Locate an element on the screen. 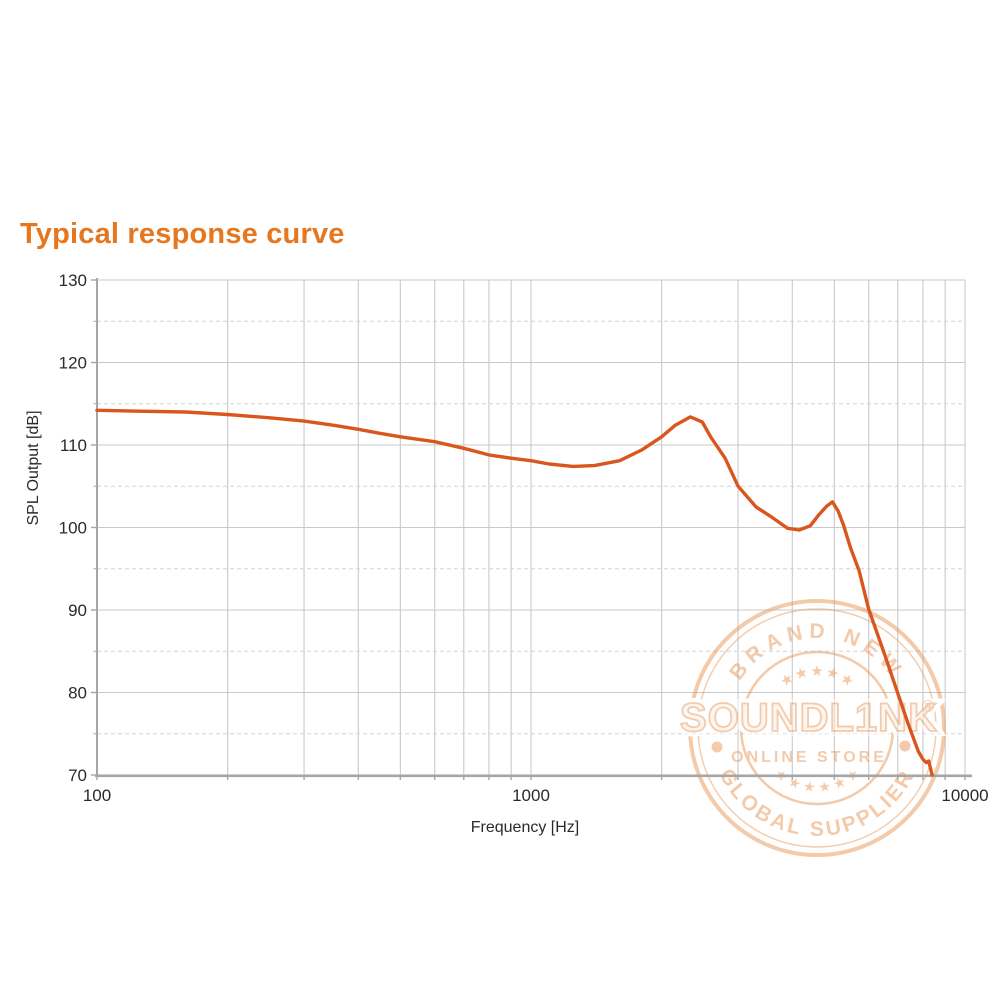 The width and height of the screenshot is (1000, 1000). stamp-brand-underlay: SOUNDL1NK is located at coordinates (809, 718).